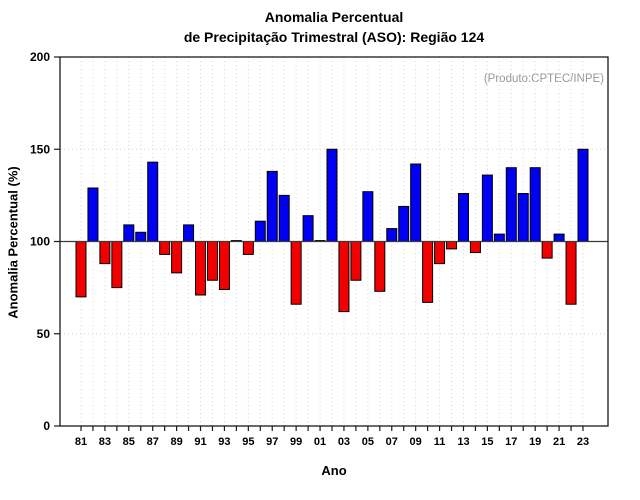  What do you see at coordinates (392, 442) in the screenshot?
I see `x-tick-label: 07` at bounding box center [392, 442].